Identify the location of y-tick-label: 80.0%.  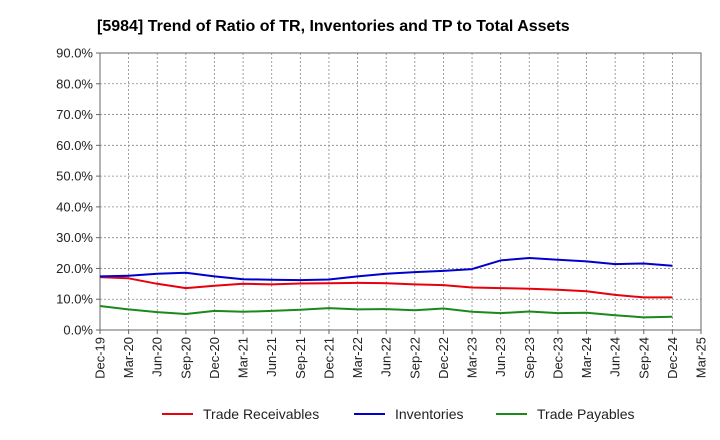
(74, 83).